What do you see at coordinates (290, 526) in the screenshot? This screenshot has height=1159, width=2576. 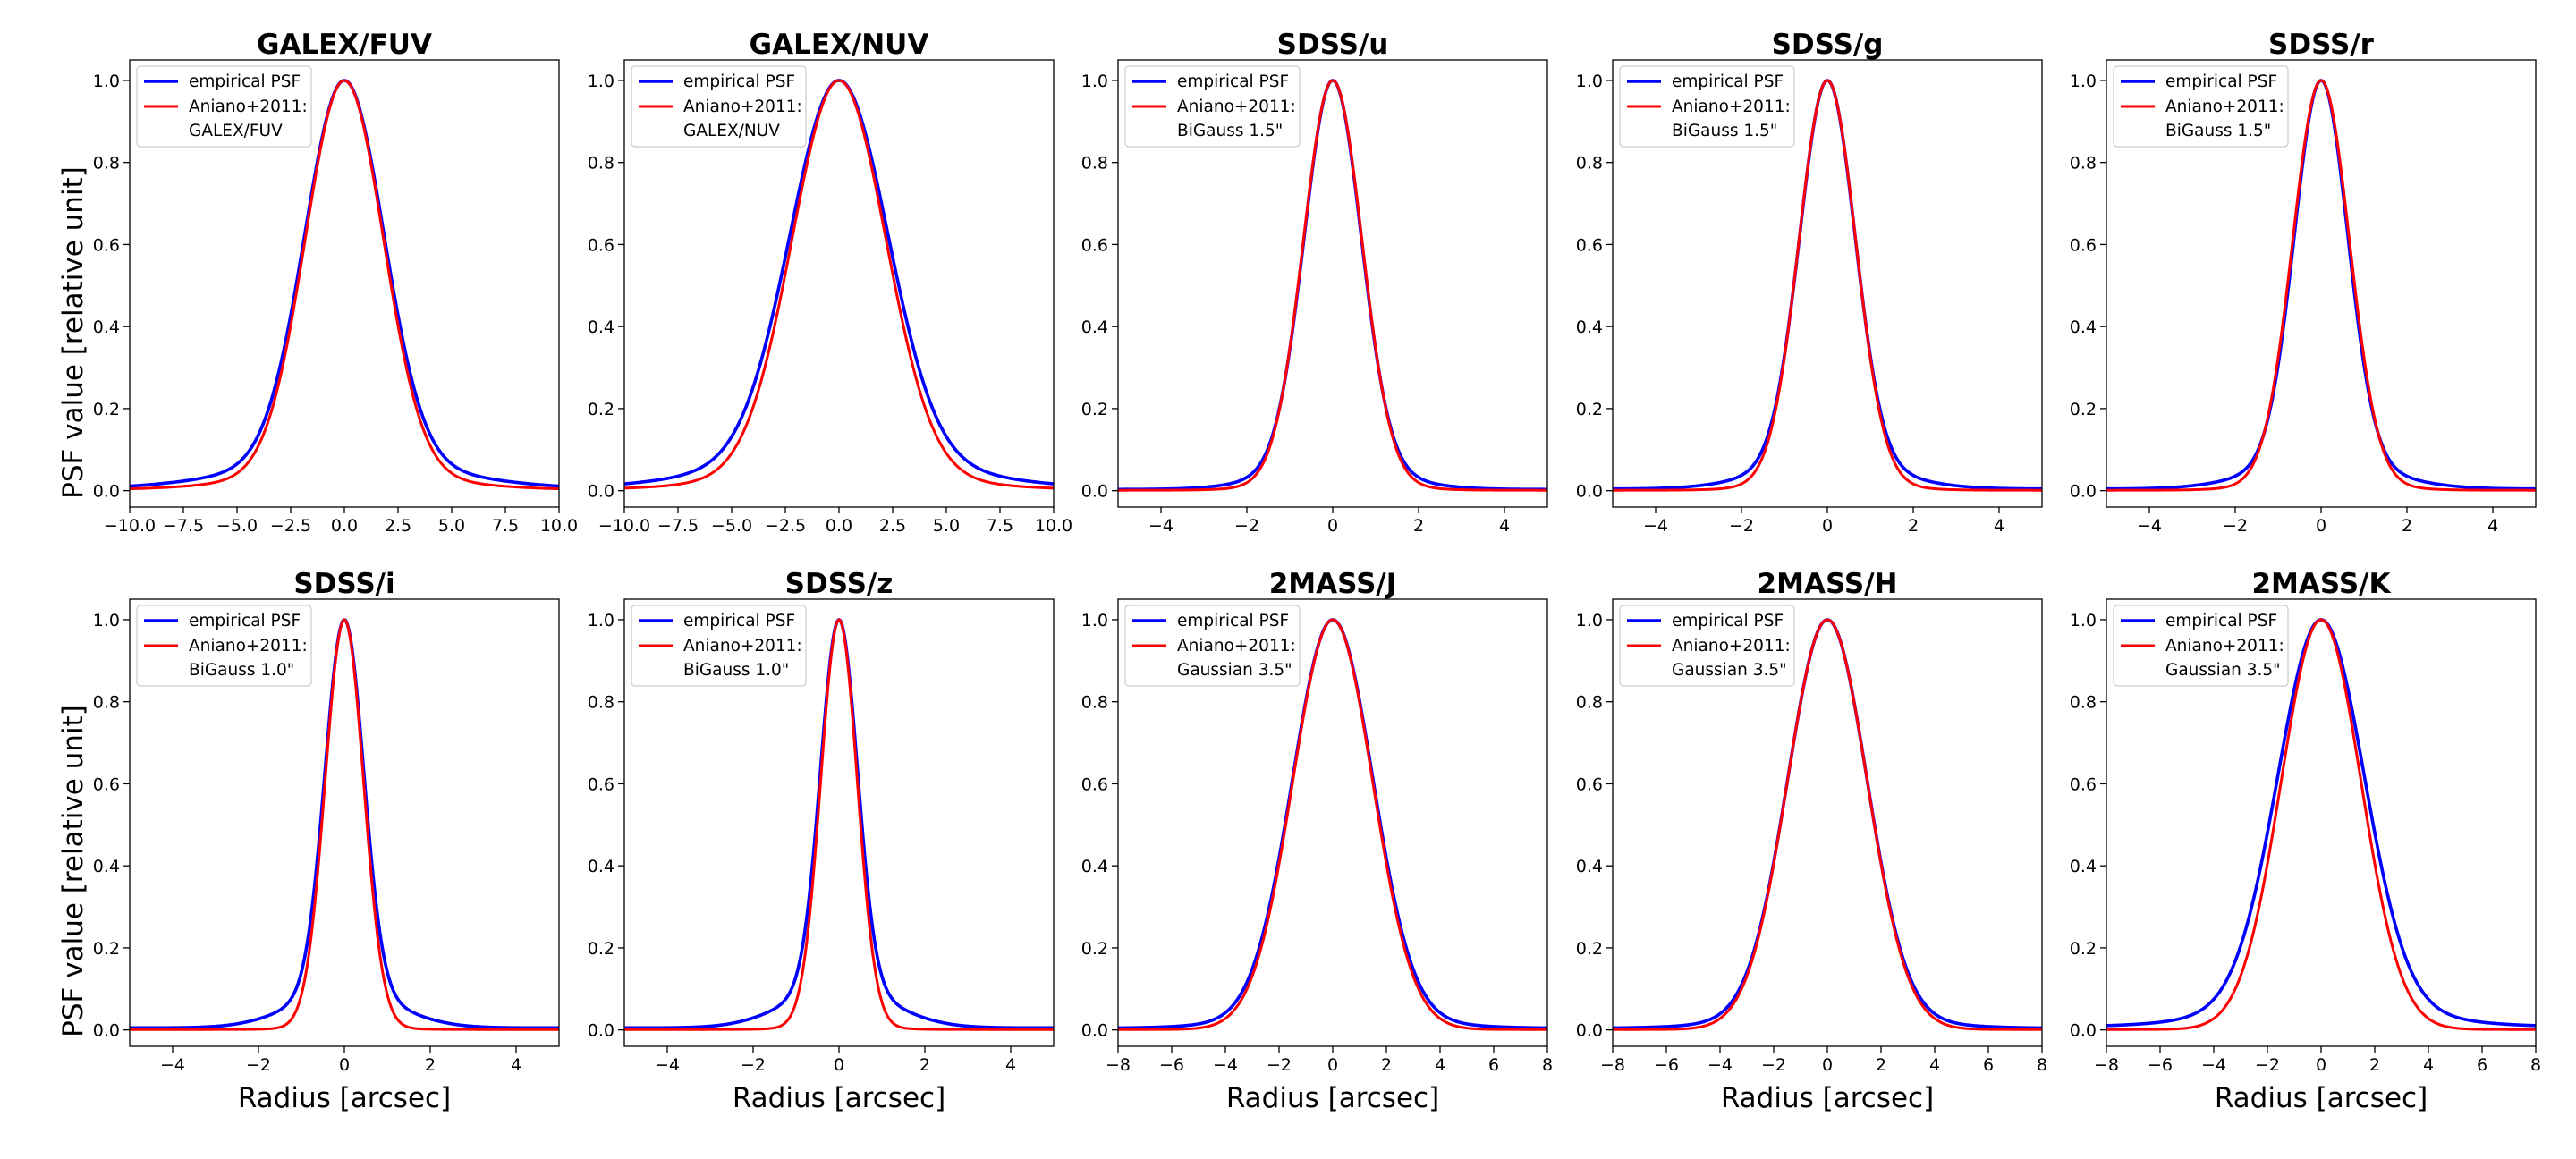 I see `x-tick-label: −2.5` at bounding box center [290, 526].